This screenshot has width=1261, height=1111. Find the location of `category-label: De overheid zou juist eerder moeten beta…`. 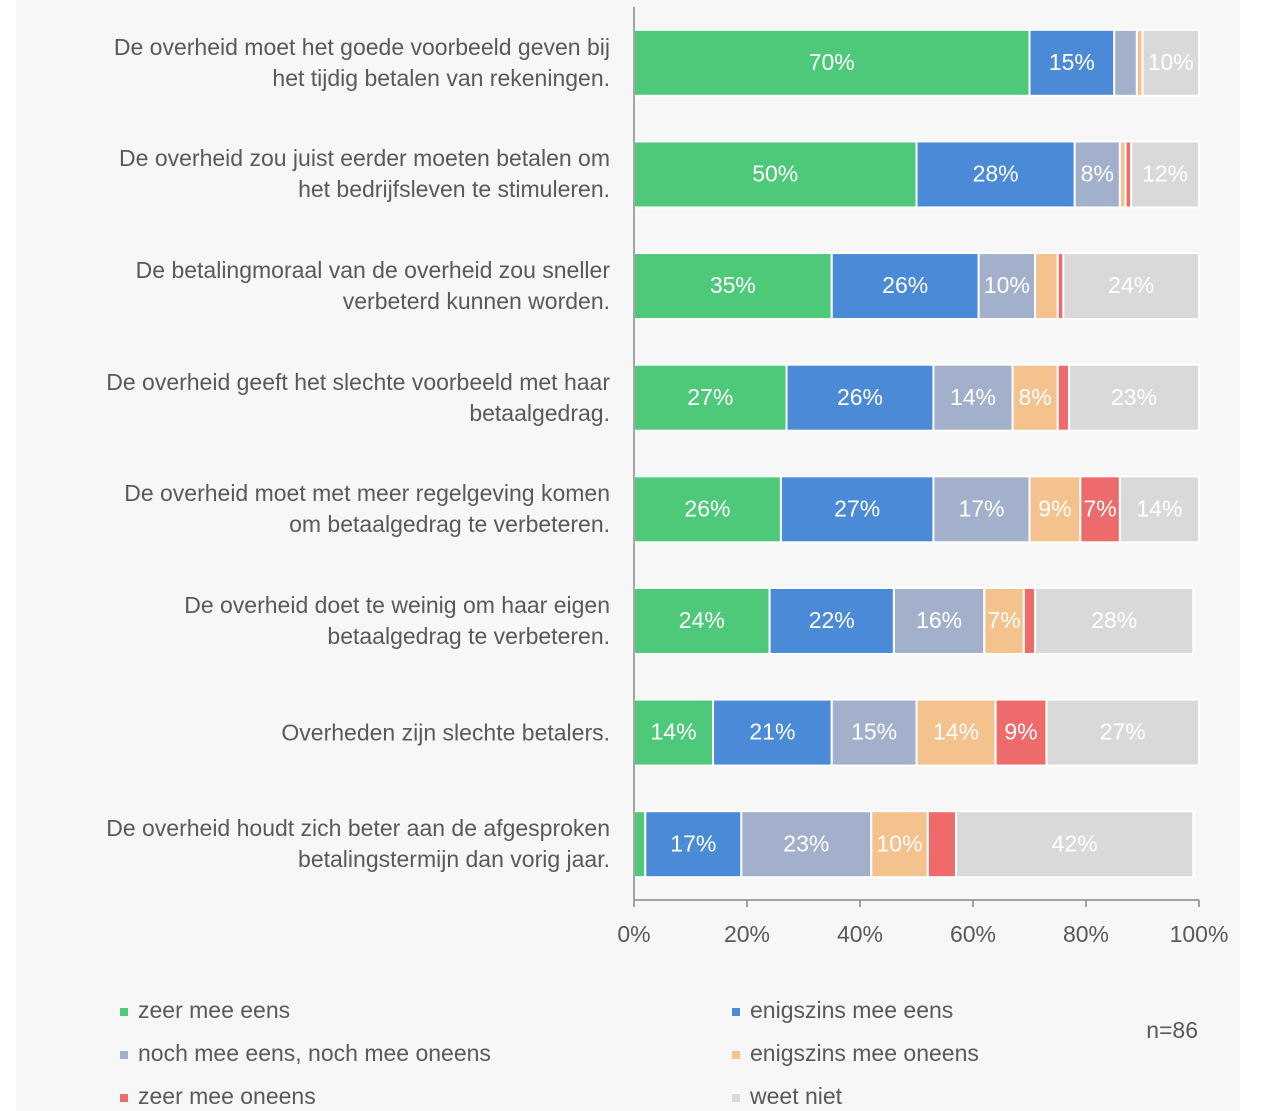

category-label: De overheid zou juist eerder moeten beta… is located at coordinates (364, 174).